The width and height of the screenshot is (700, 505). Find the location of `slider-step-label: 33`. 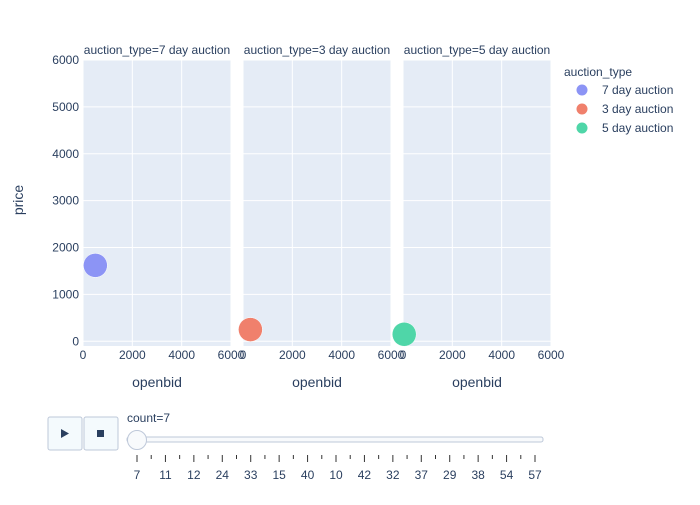

slider-step-label: 33 is located at coordinates (251, 475).